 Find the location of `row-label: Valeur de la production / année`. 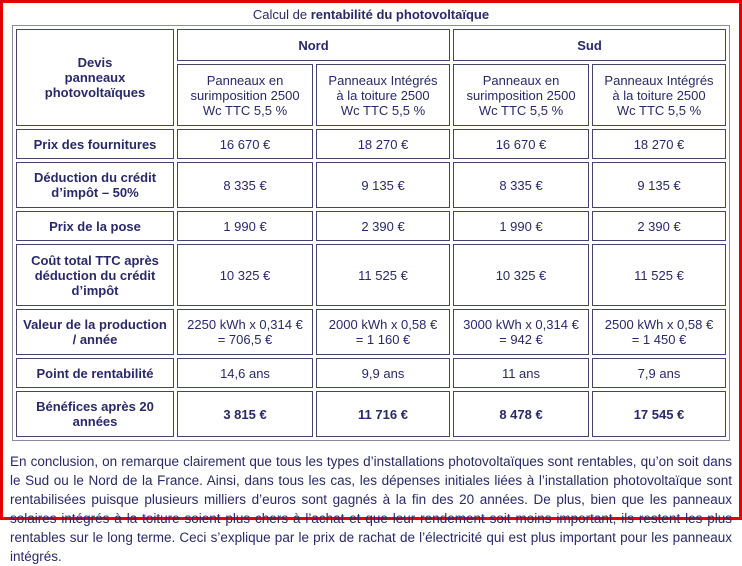

row-label: Valeur de la production / année is located at coordinates (95, 332).